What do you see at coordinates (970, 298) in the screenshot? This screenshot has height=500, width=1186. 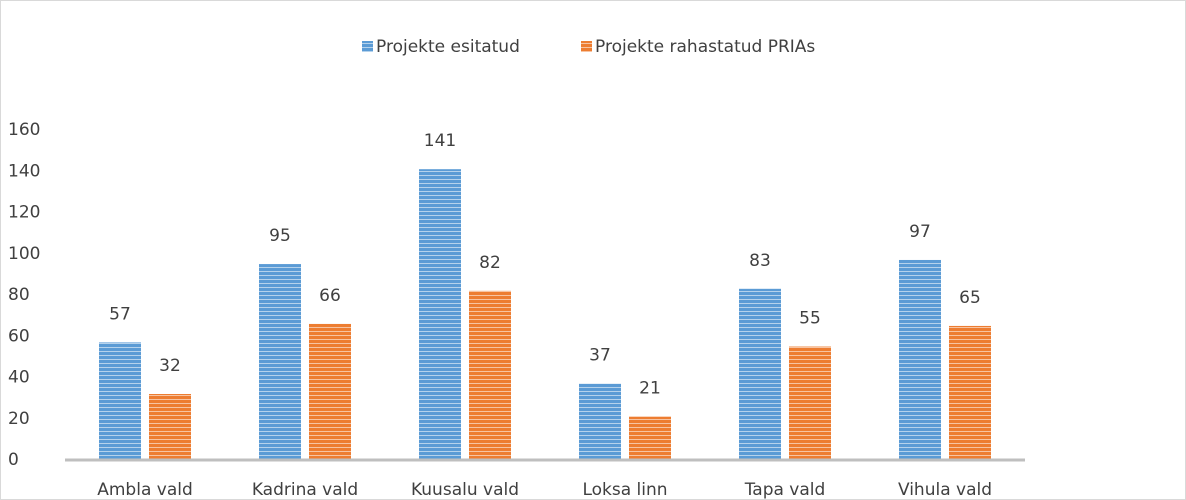 I see `data-label: 65` at bounding box center [970, 298].